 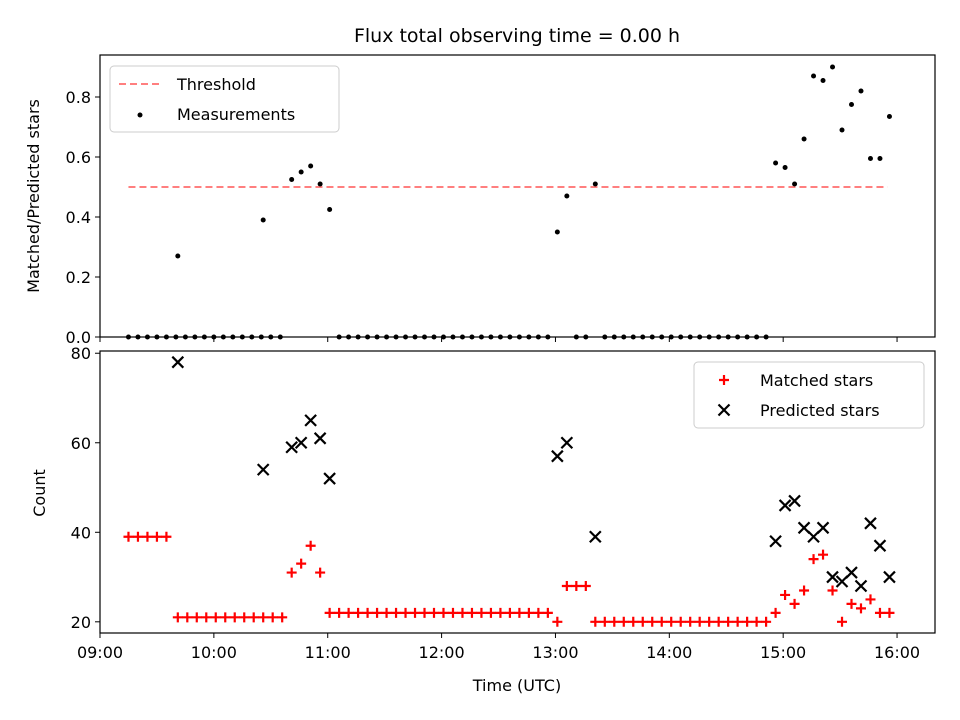 What do you see at coordinates (669, 652) in the screenshot?
I see `bottom-x-tick-label: 14:00` at bounding box center [669, 652].